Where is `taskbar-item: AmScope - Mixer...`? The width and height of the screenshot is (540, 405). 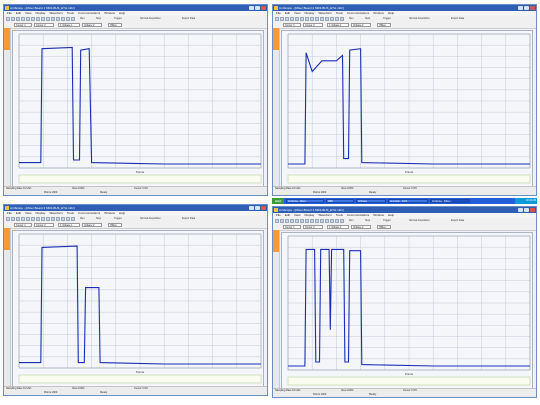
taskbar-item: AmScope - Mixer... is located at coordinates (305, 201).